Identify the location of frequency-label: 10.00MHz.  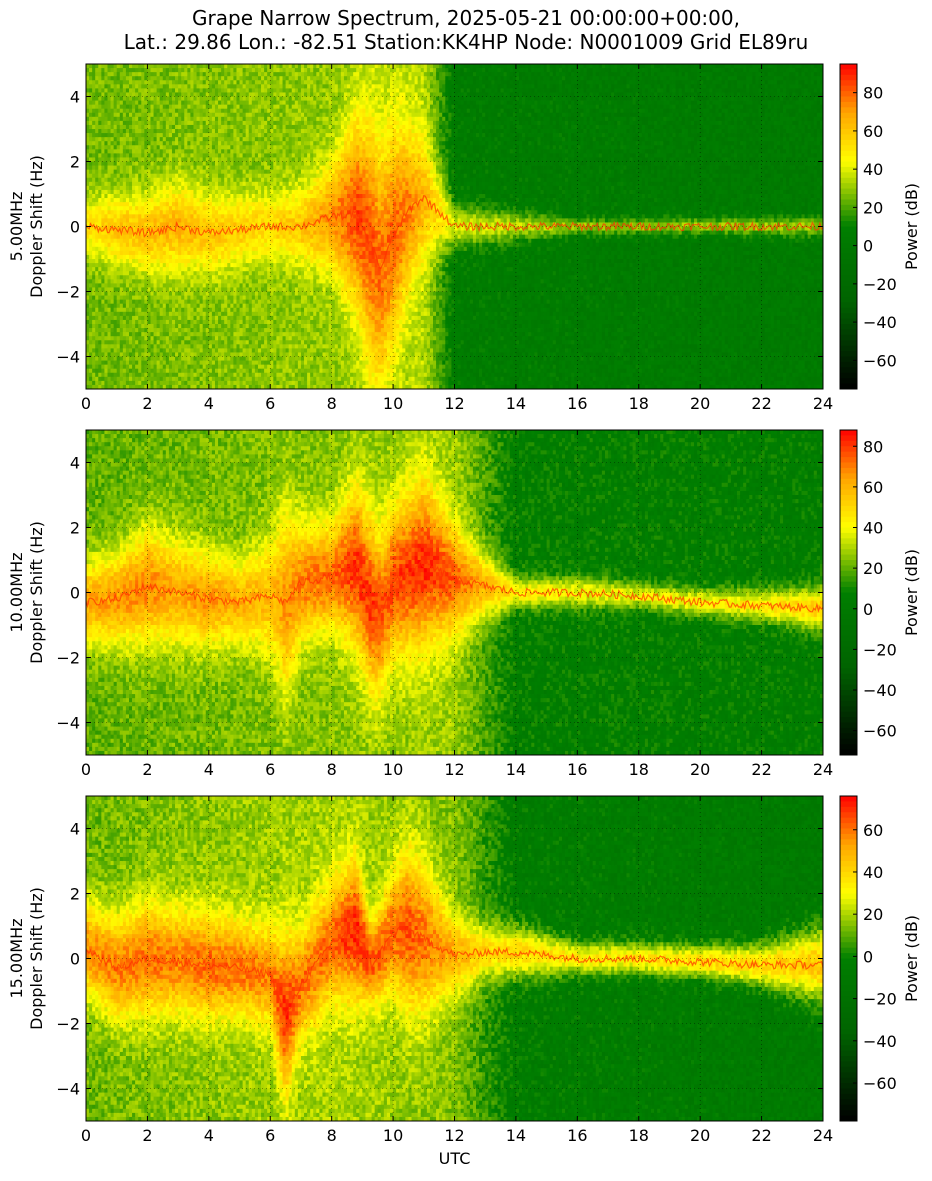
(16, 592).